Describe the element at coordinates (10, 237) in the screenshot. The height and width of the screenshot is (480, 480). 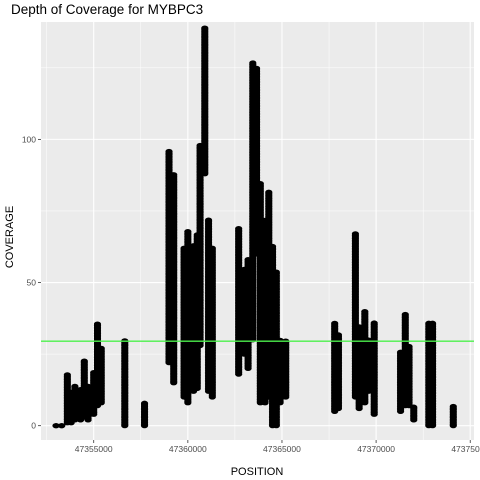
I see `y-axis-title: COVERAGE` at that location.